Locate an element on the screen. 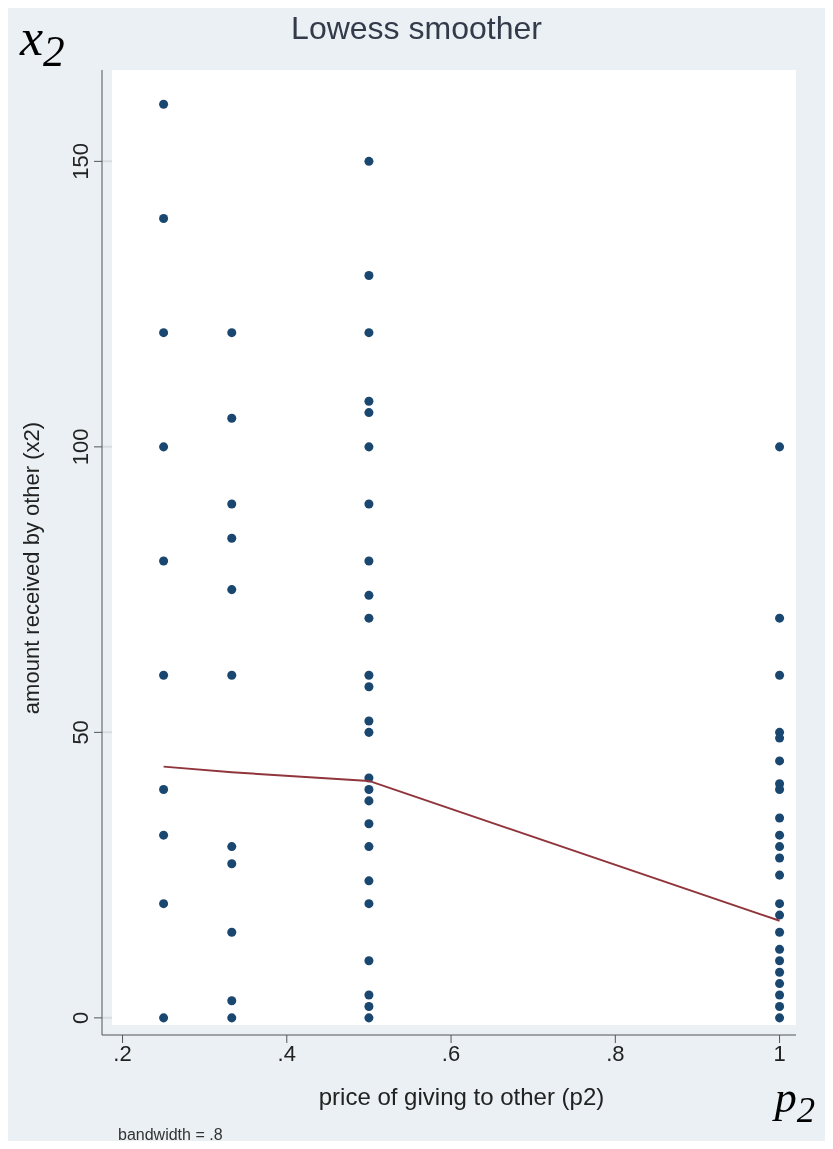 This screenshot has width=833, height=1149. x-label-sub: x$_{2}$ is located at coordinates (42, 42).